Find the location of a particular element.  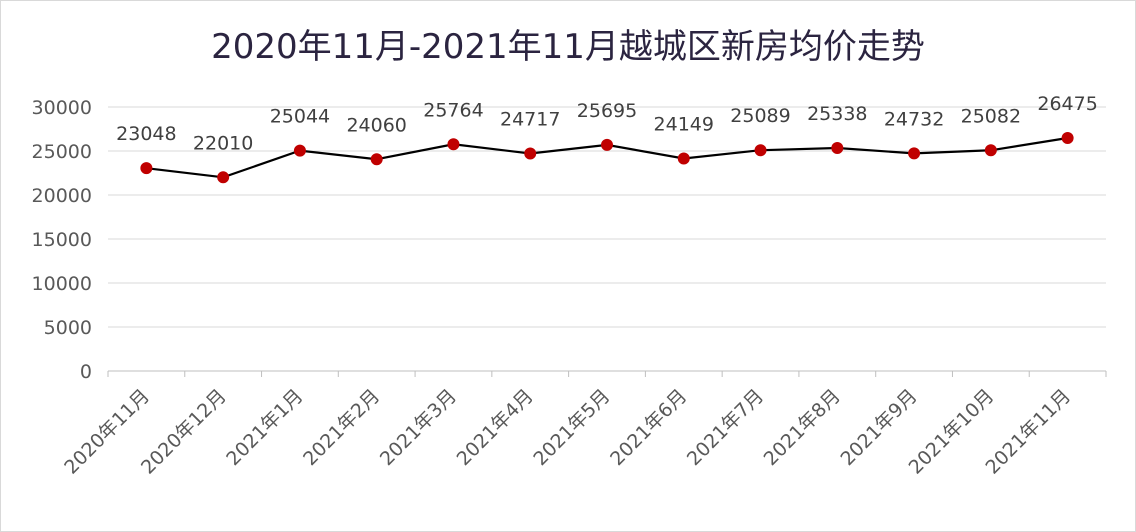

data-label: 23048 is located at coordinates (146, 134).